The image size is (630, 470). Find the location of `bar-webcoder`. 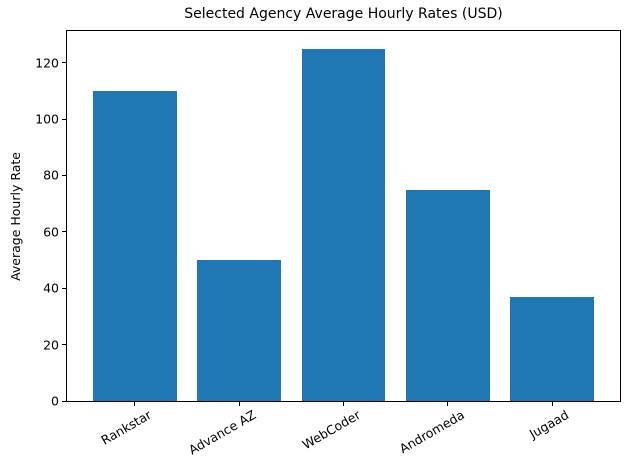

bar-webcoder is located at coordinates (343, 224).